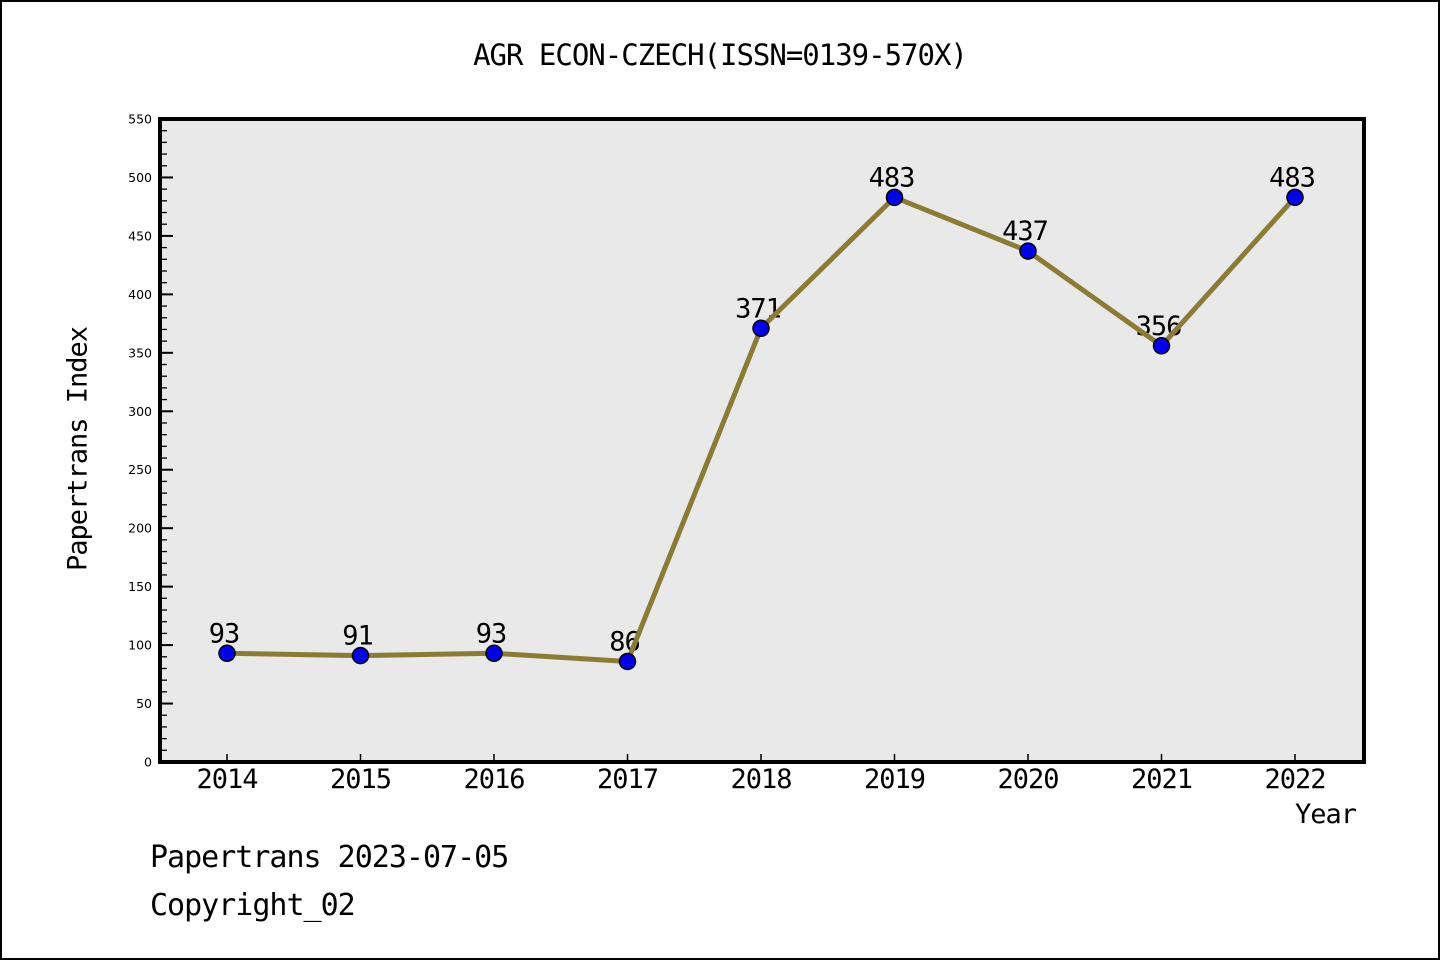 The height and width of the screenshot is (960, 1440). I want to click on footer-copyright: Copyright_02, so click(253, 905).